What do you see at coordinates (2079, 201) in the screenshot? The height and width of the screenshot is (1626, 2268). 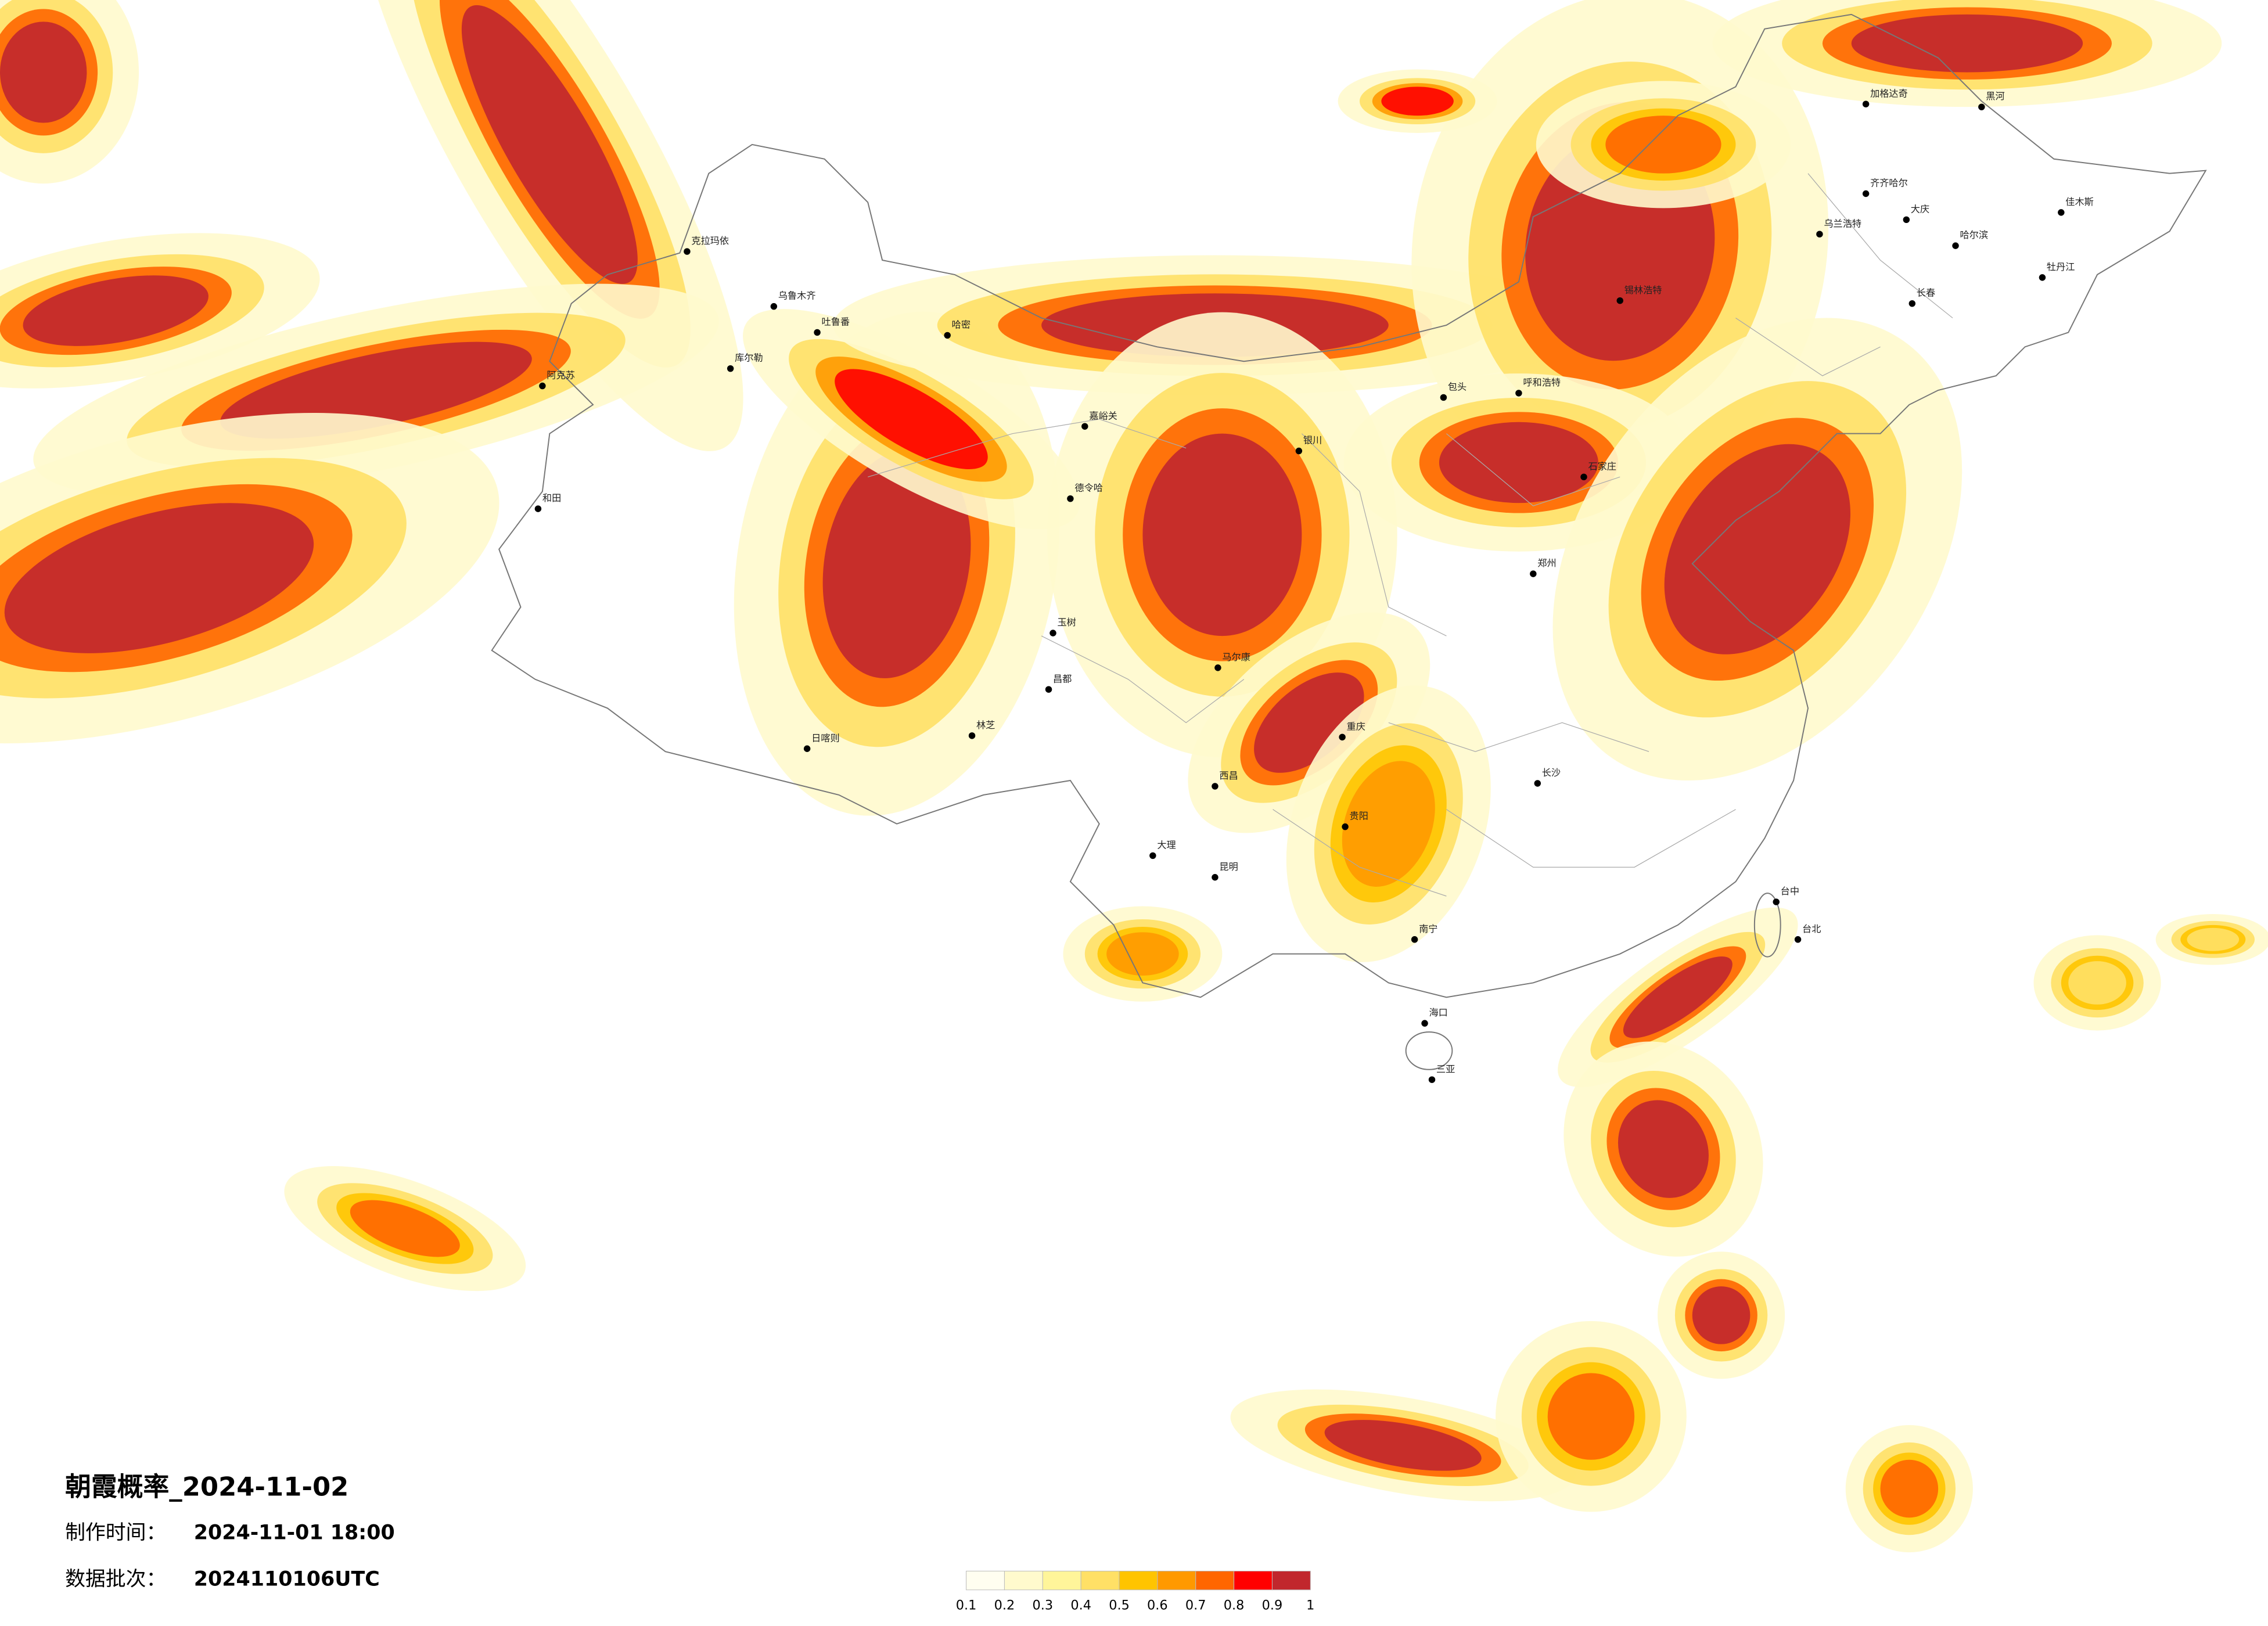 I see `city-label: 佳木斯` at bounding box center [2079, 201].